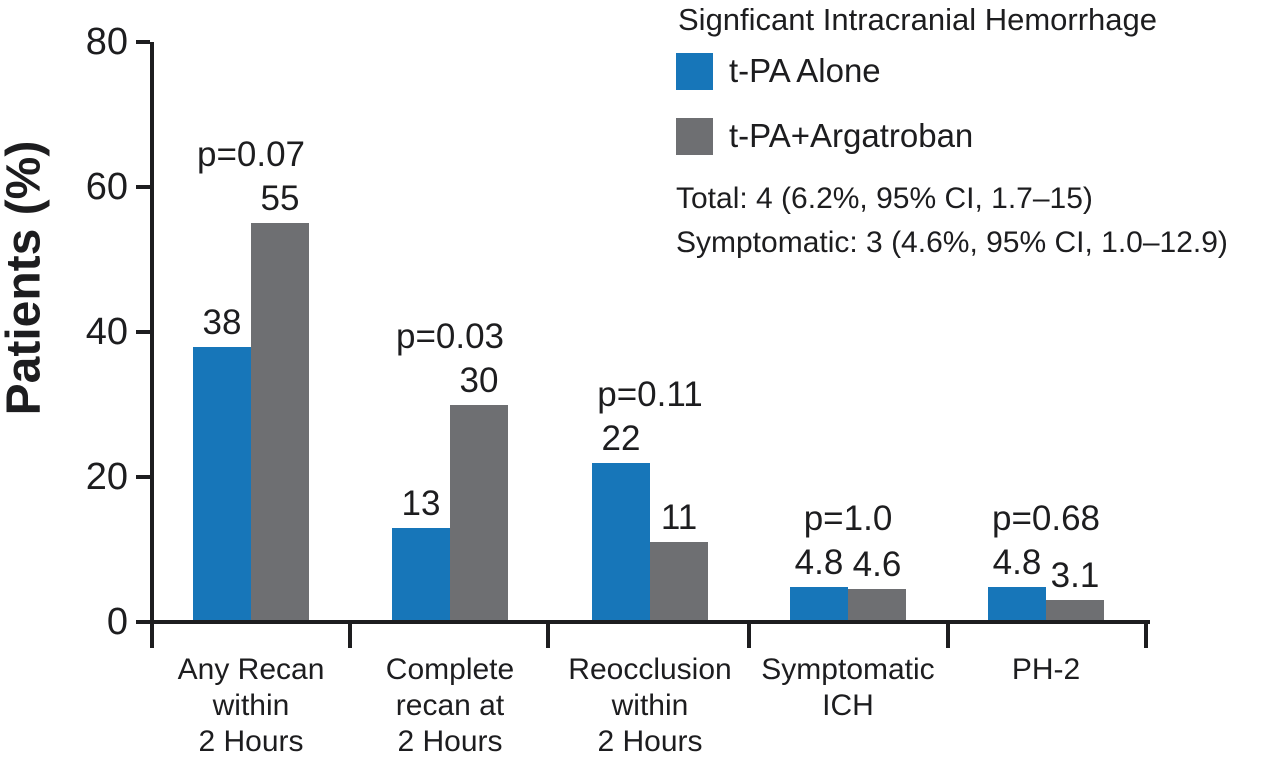 Image resolution: width=1280 pixels, height=759 pixels. What do you see at coordinates (106, 477) in the screenshot?
I see `y-tick-label: 20` at bounding box center [106, 477].